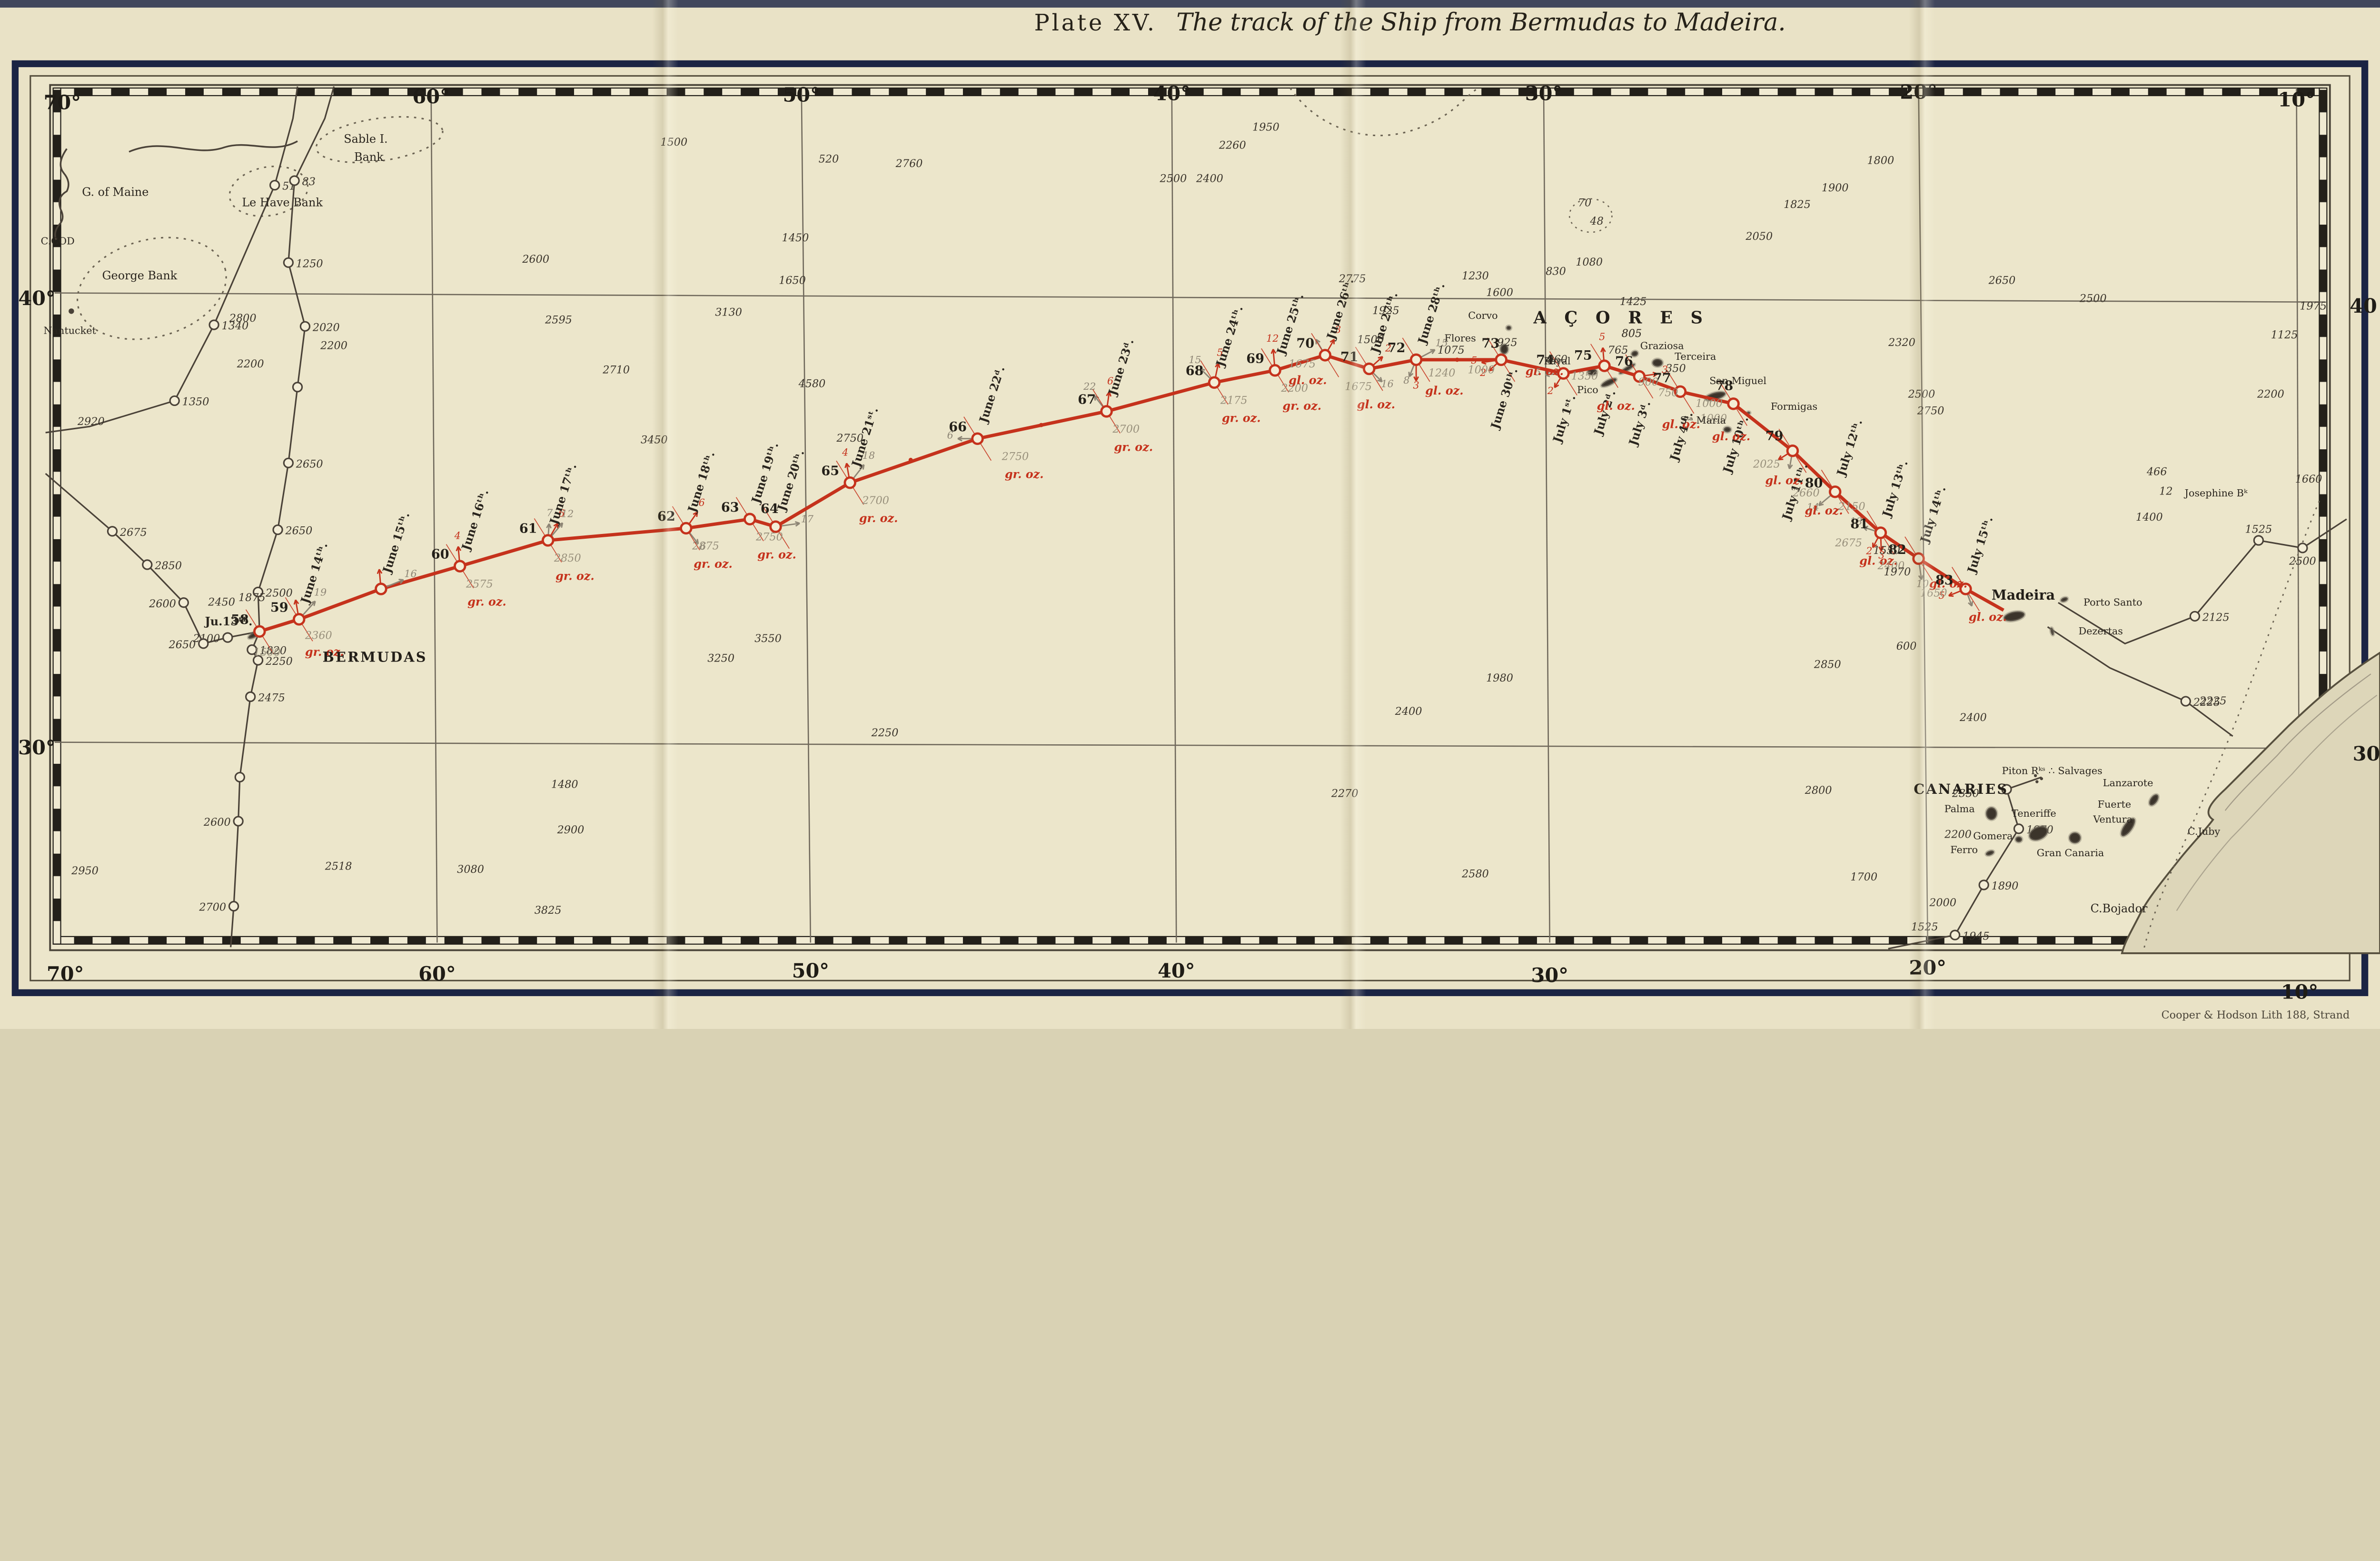 This screenshot has height=1561, width=2380. What do you see at coordinates (2156, 471) in the screenshot?
I see `sounding-label: 466` at bounding box center [2156, 471].